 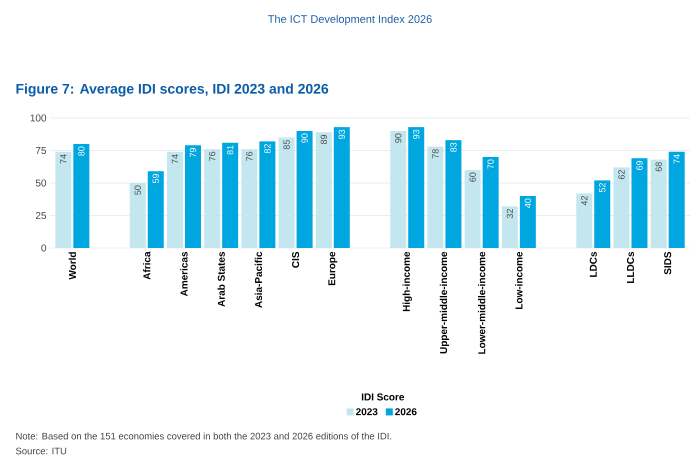 What do you see at coordinates (630, 267) in the screenshot?
I see `x-tick-label: LLDCs` at bounding box center [630, 267].